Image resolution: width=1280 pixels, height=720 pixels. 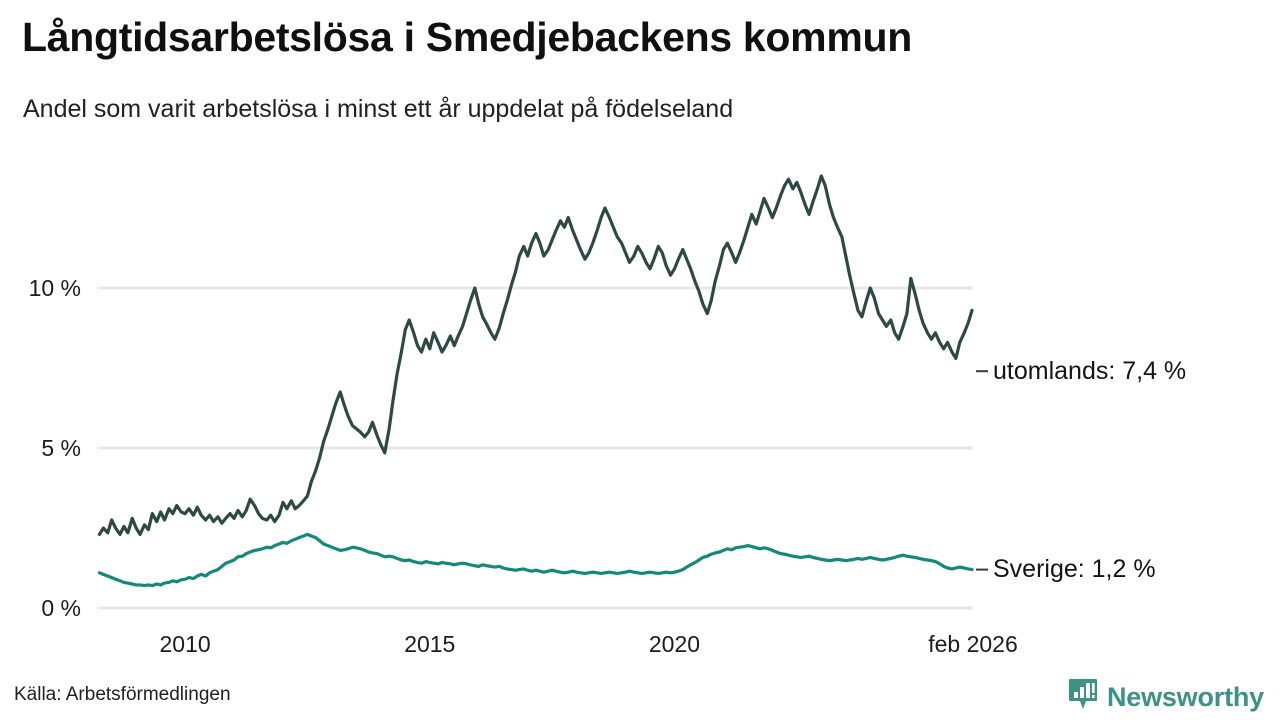 What do you see at coordinates (55, 288) in the screenshot?
I see `y-axis-tick-label: 10 %` at bounding box center [55, 288].